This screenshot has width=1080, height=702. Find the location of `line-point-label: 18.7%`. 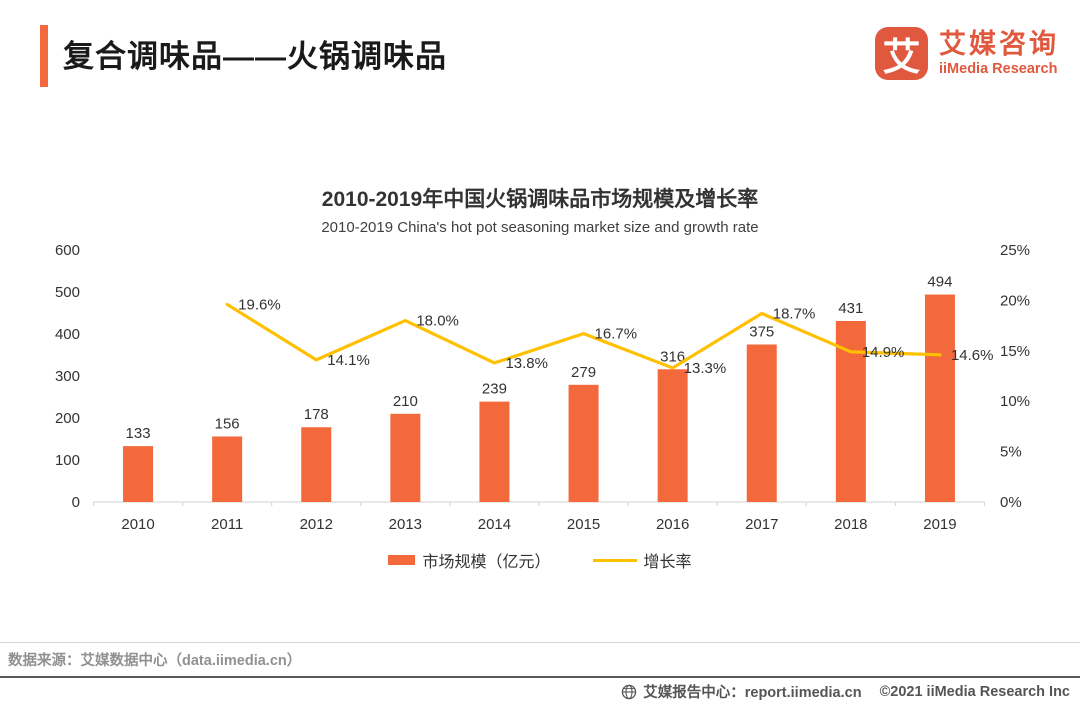

line-point-label: 18.7% is located at coordinates (794, 314).